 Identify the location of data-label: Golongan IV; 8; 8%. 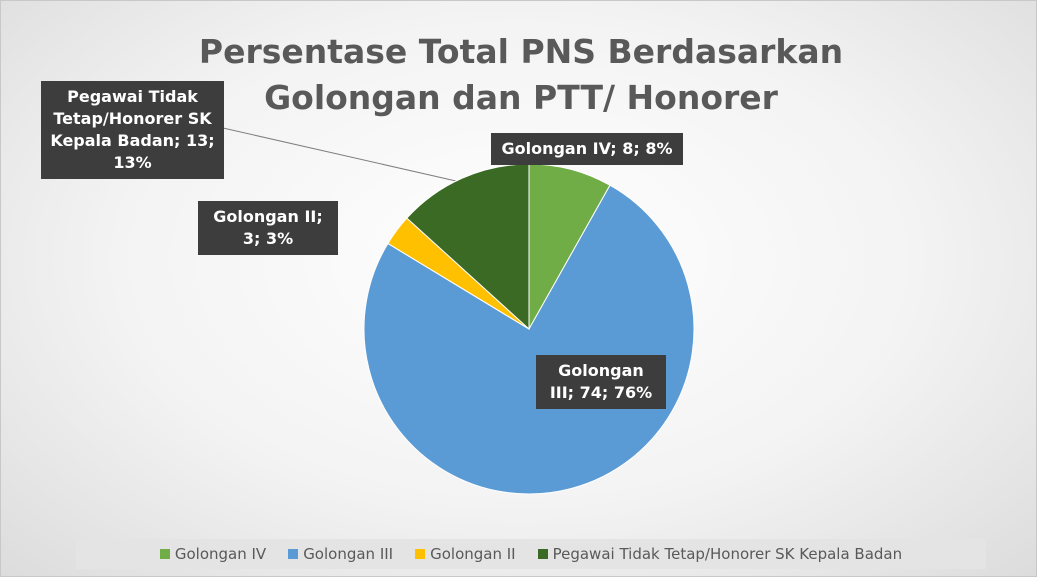
(587, 149).